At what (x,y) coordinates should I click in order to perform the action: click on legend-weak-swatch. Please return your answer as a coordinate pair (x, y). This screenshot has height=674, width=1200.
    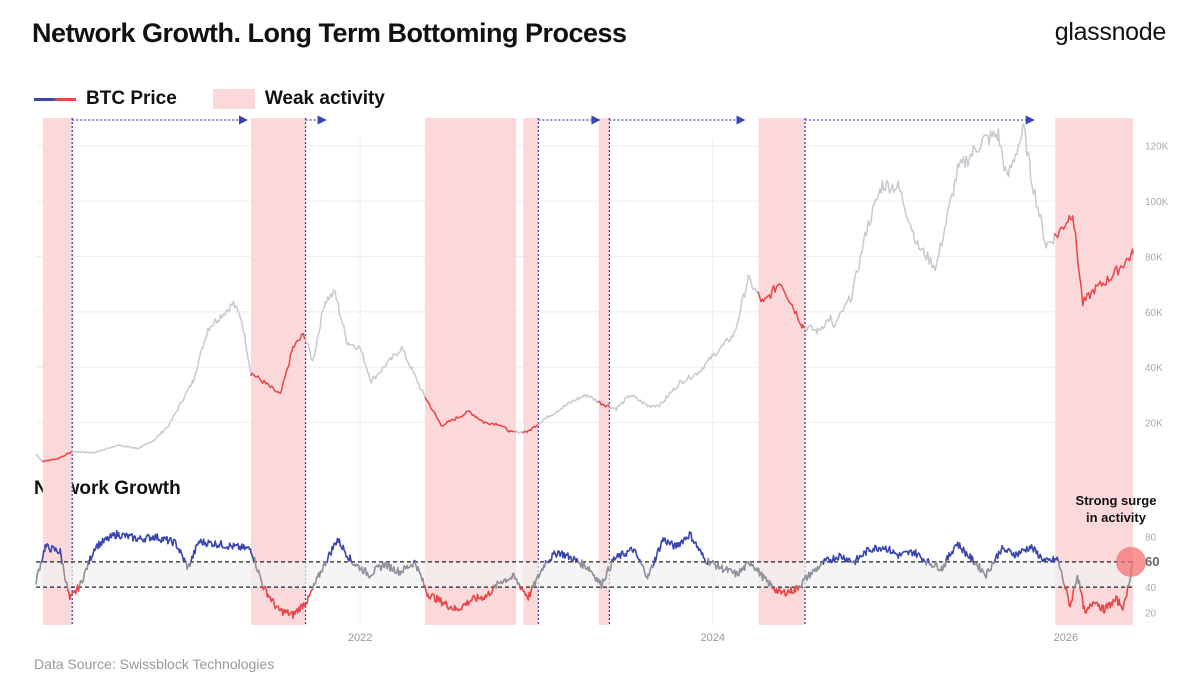
    Looking at the image, I should click on (233, 99).